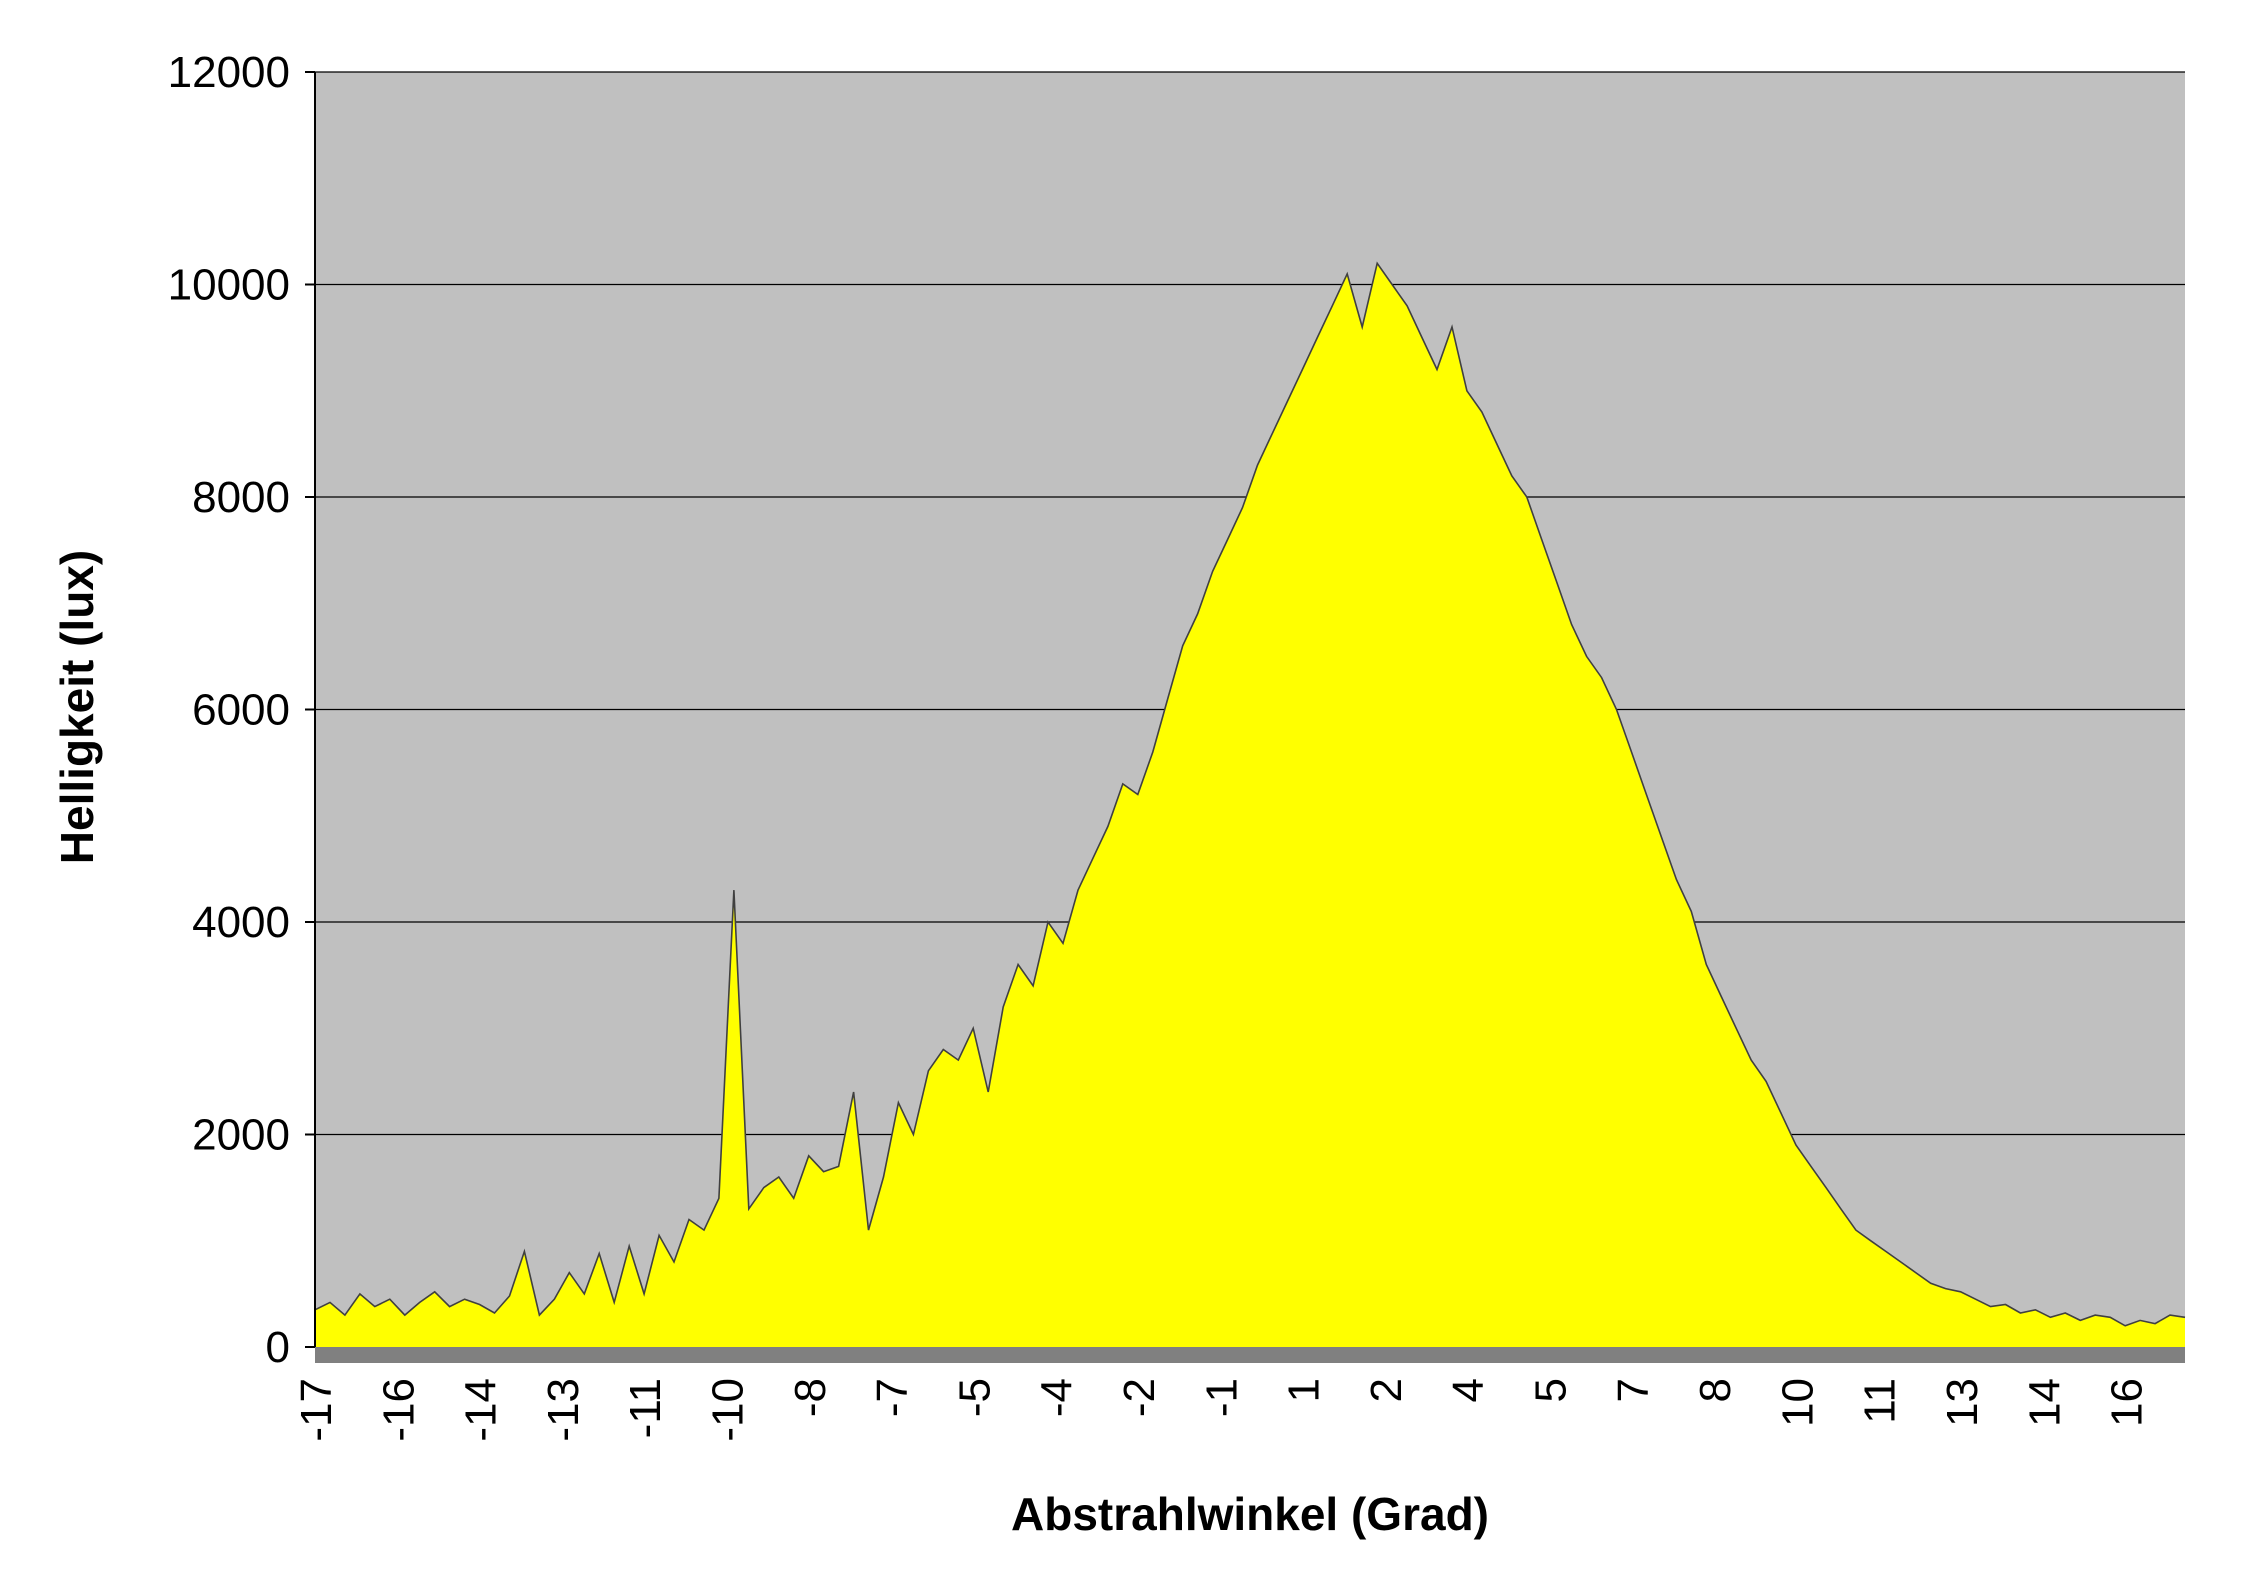  Describe the element at coordinates (316, 1410) in the screenshot. I see `x-tick-label: -17` at that location.